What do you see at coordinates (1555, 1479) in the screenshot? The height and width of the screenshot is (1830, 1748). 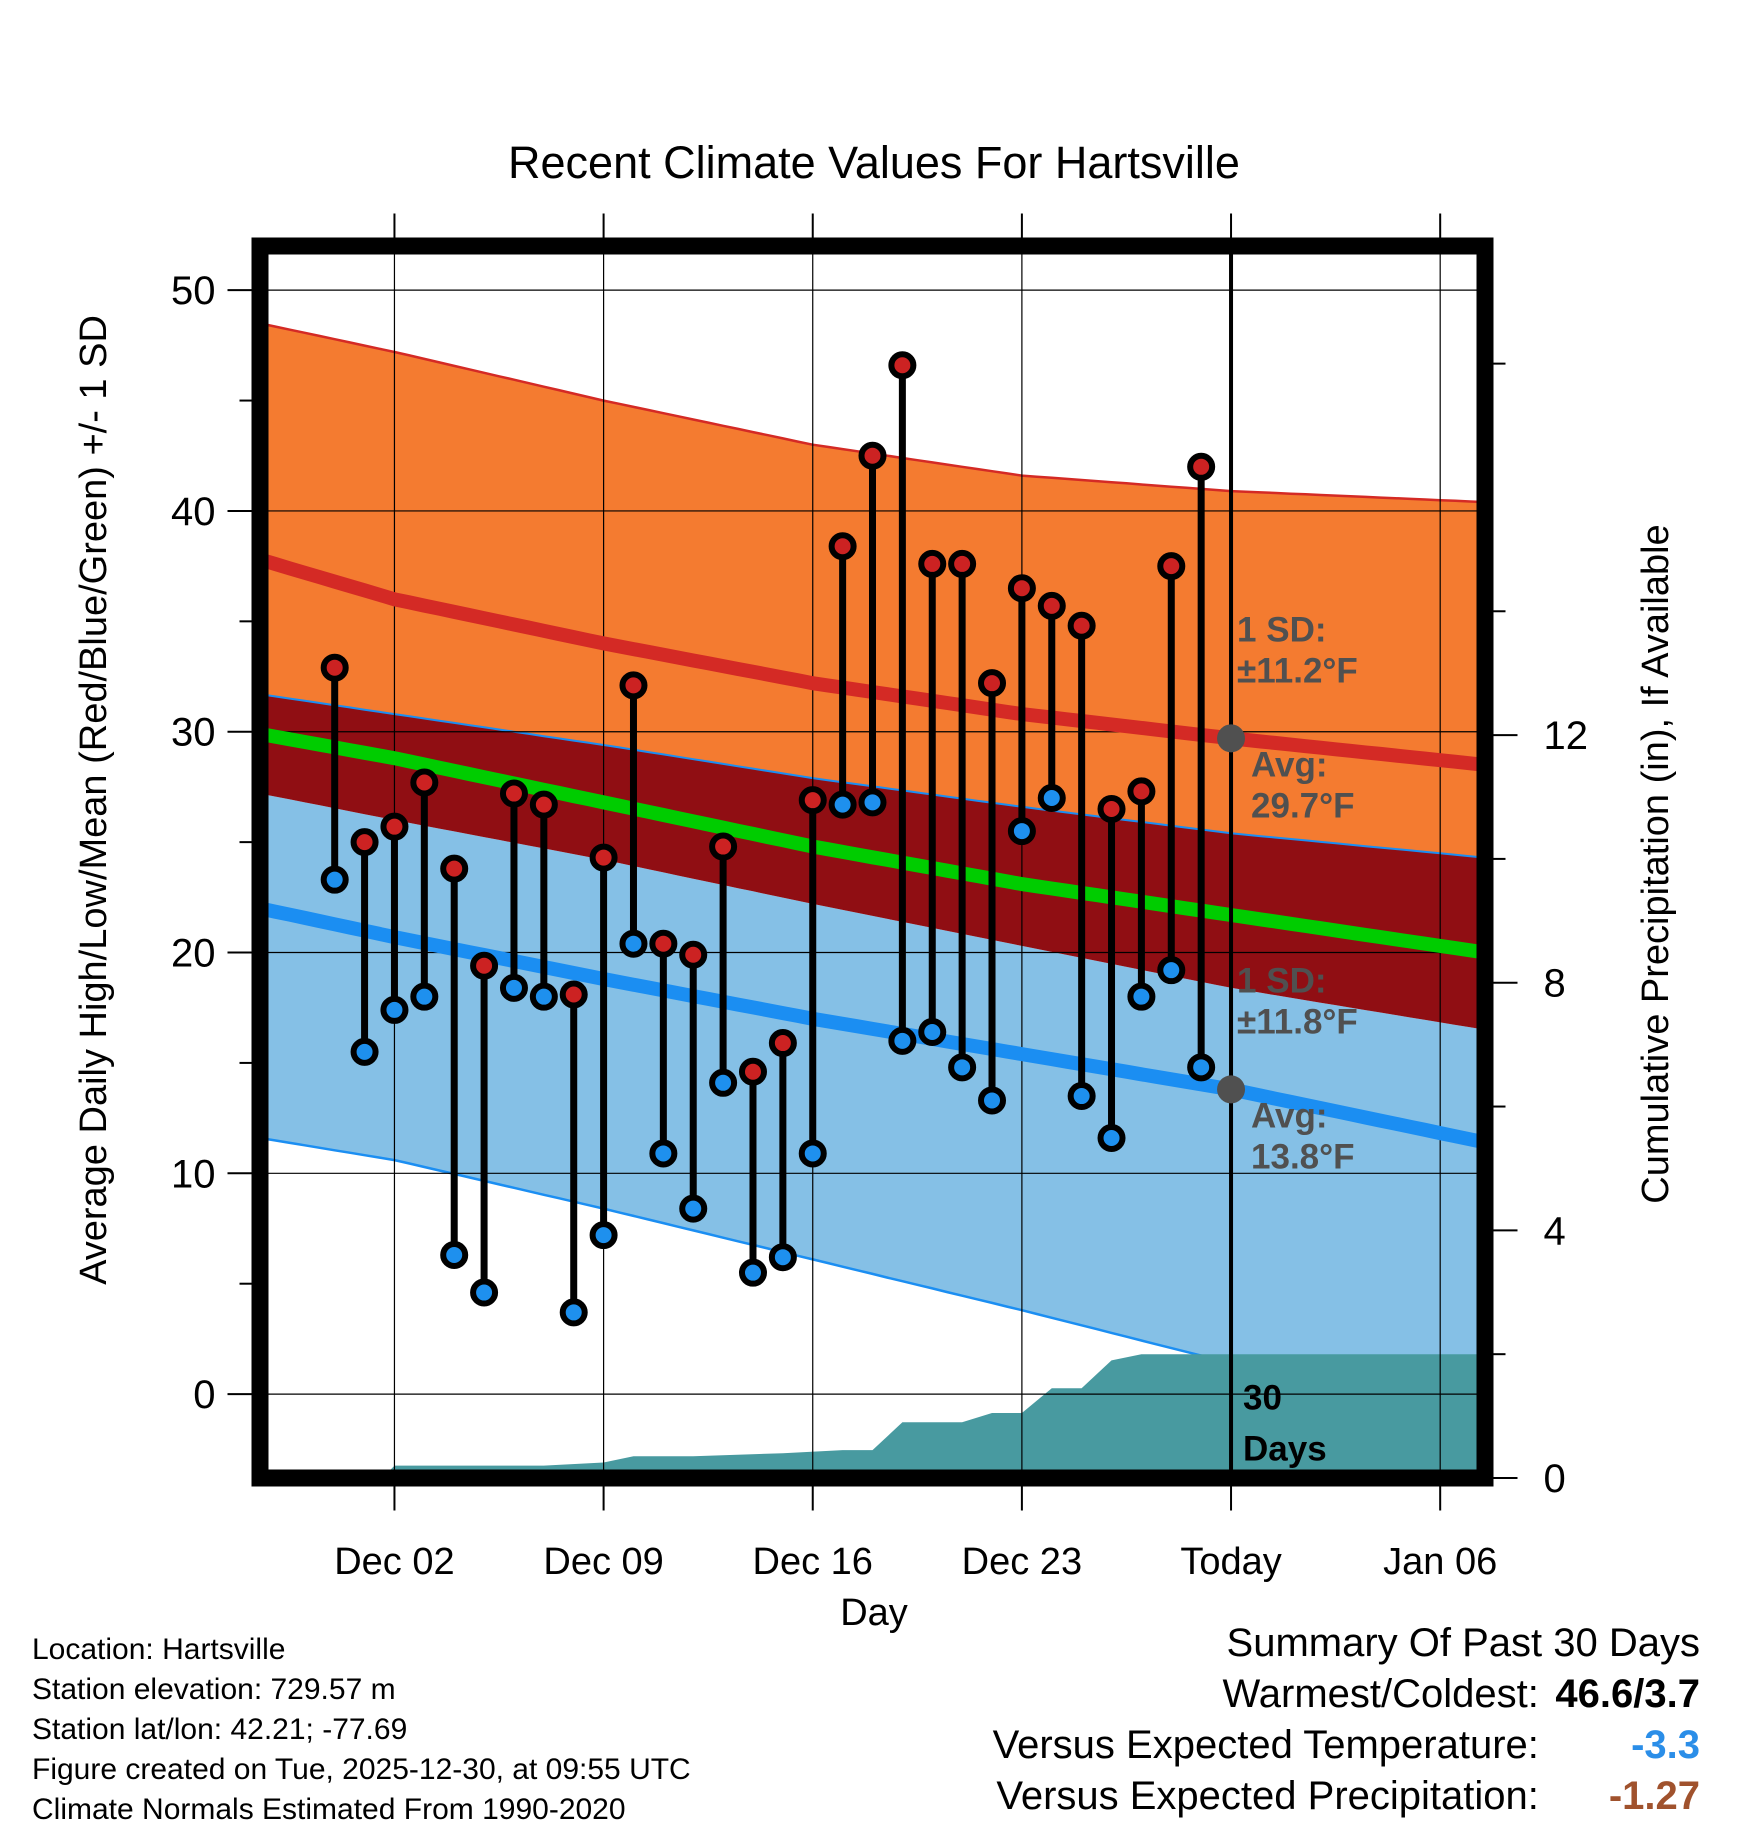 I see `y-right-tick-label: 0` at bounding box center [1555, 1479].